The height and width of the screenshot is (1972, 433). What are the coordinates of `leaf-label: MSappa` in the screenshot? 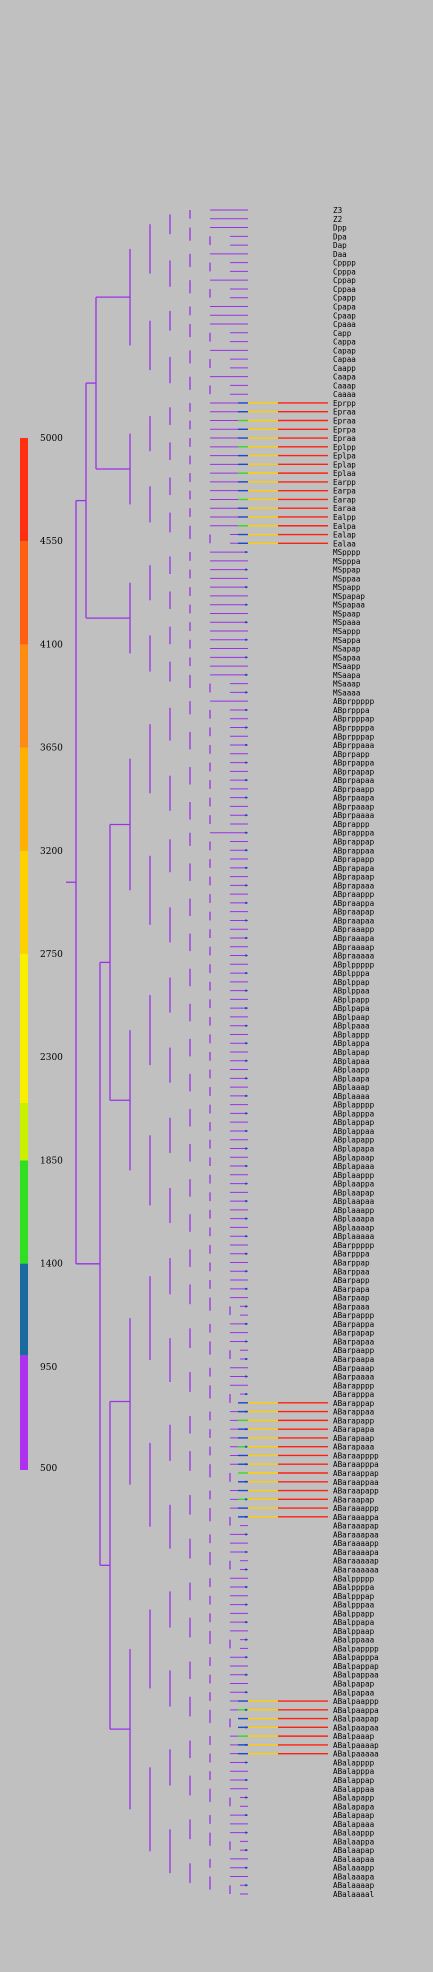 It's located at (346, 640).